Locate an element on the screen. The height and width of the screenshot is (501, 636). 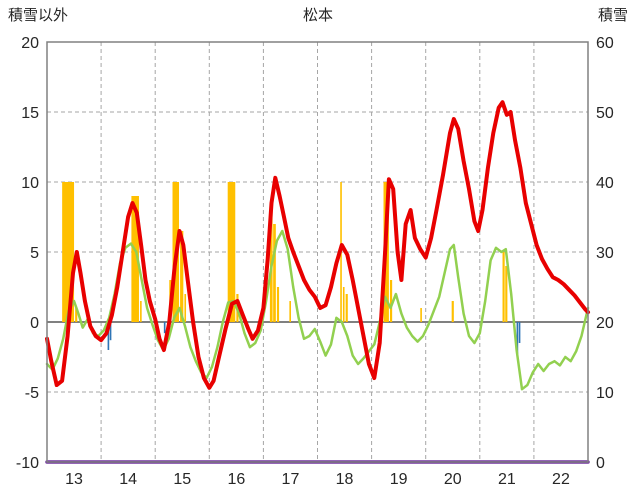
right-axis-title: 積雪 is located at coordinates (612, 15).